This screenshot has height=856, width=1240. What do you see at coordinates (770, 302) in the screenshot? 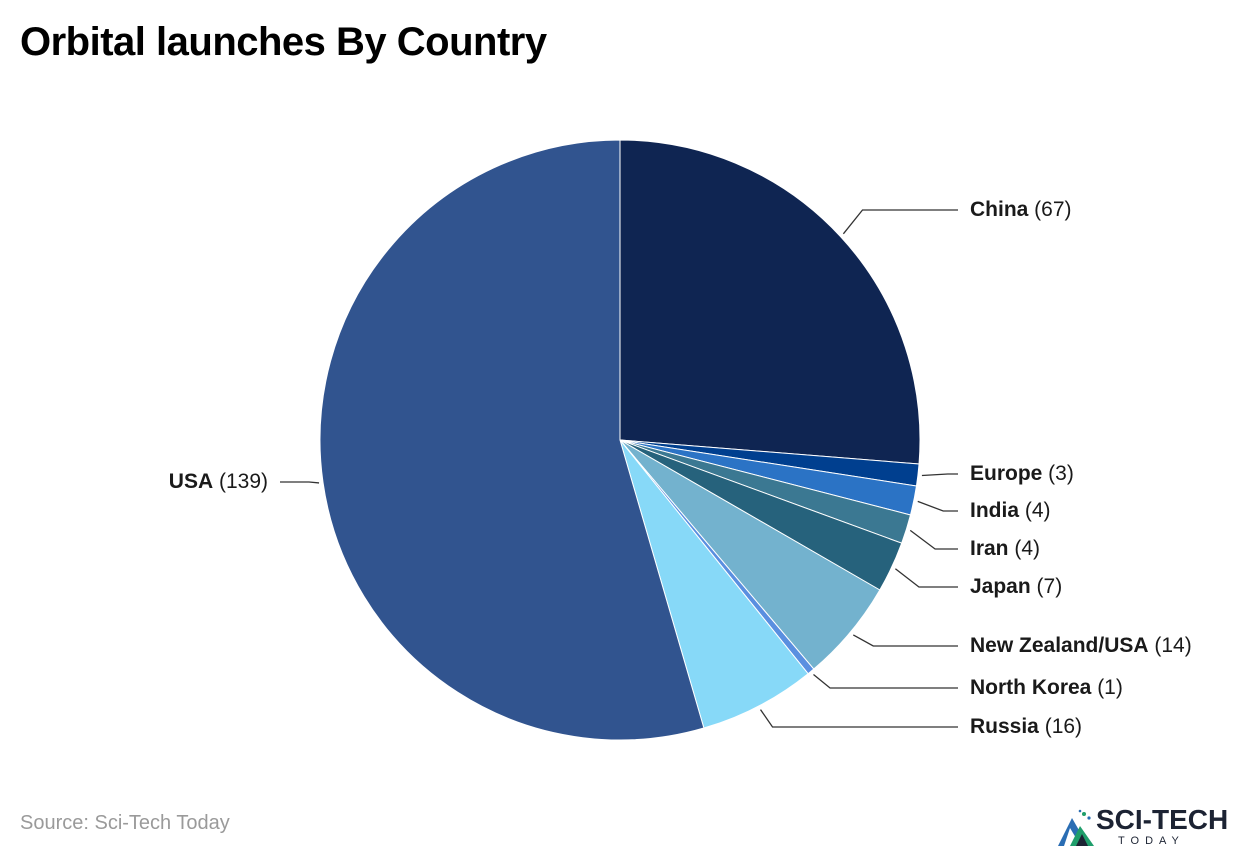
I see `slice-china` at bounding box center [770, 302].